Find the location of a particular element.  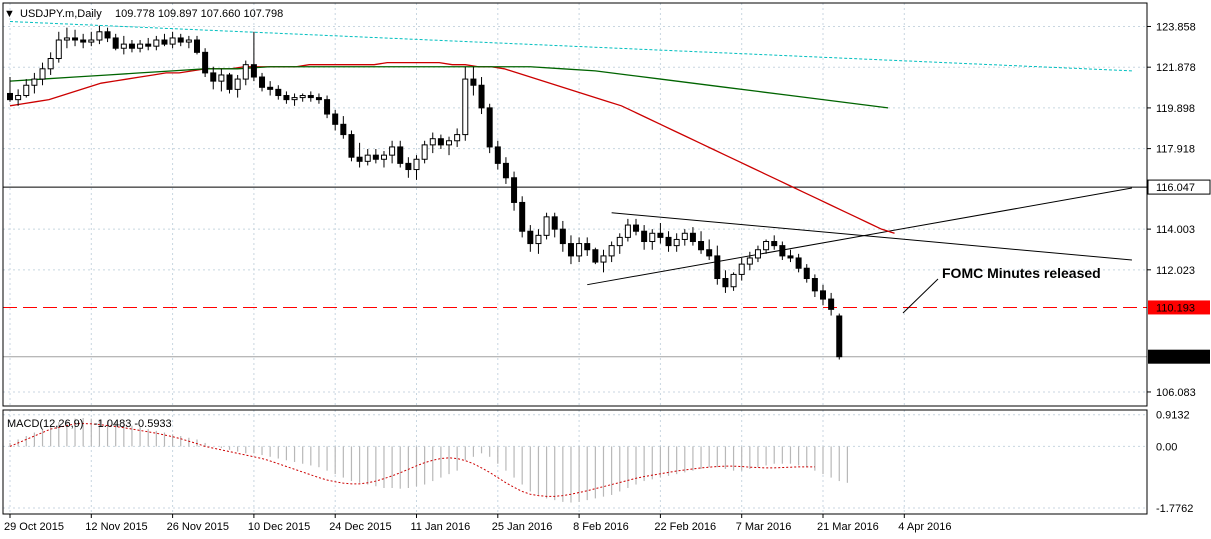

y-tick-label: 106.083 is located at coordinates (1176, 393).